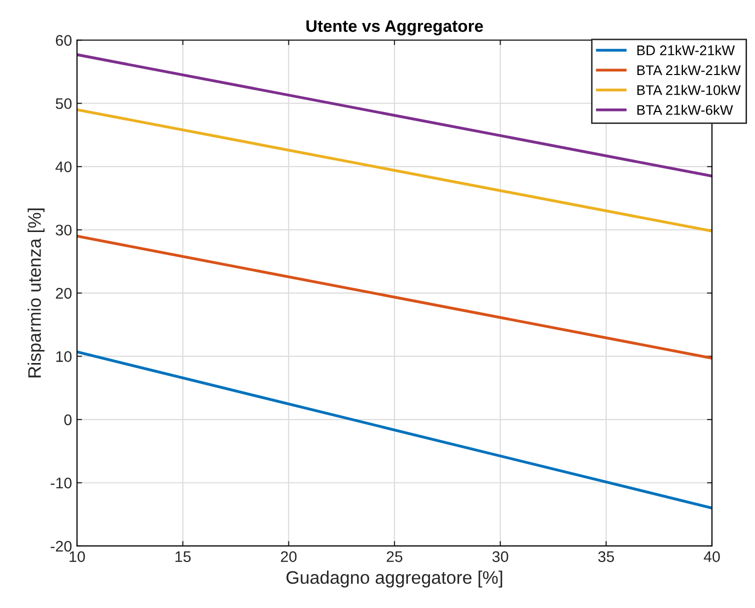 This screenshot has height=608, width=755. I want to click on y-tick-label: 60, so click(64, 40).